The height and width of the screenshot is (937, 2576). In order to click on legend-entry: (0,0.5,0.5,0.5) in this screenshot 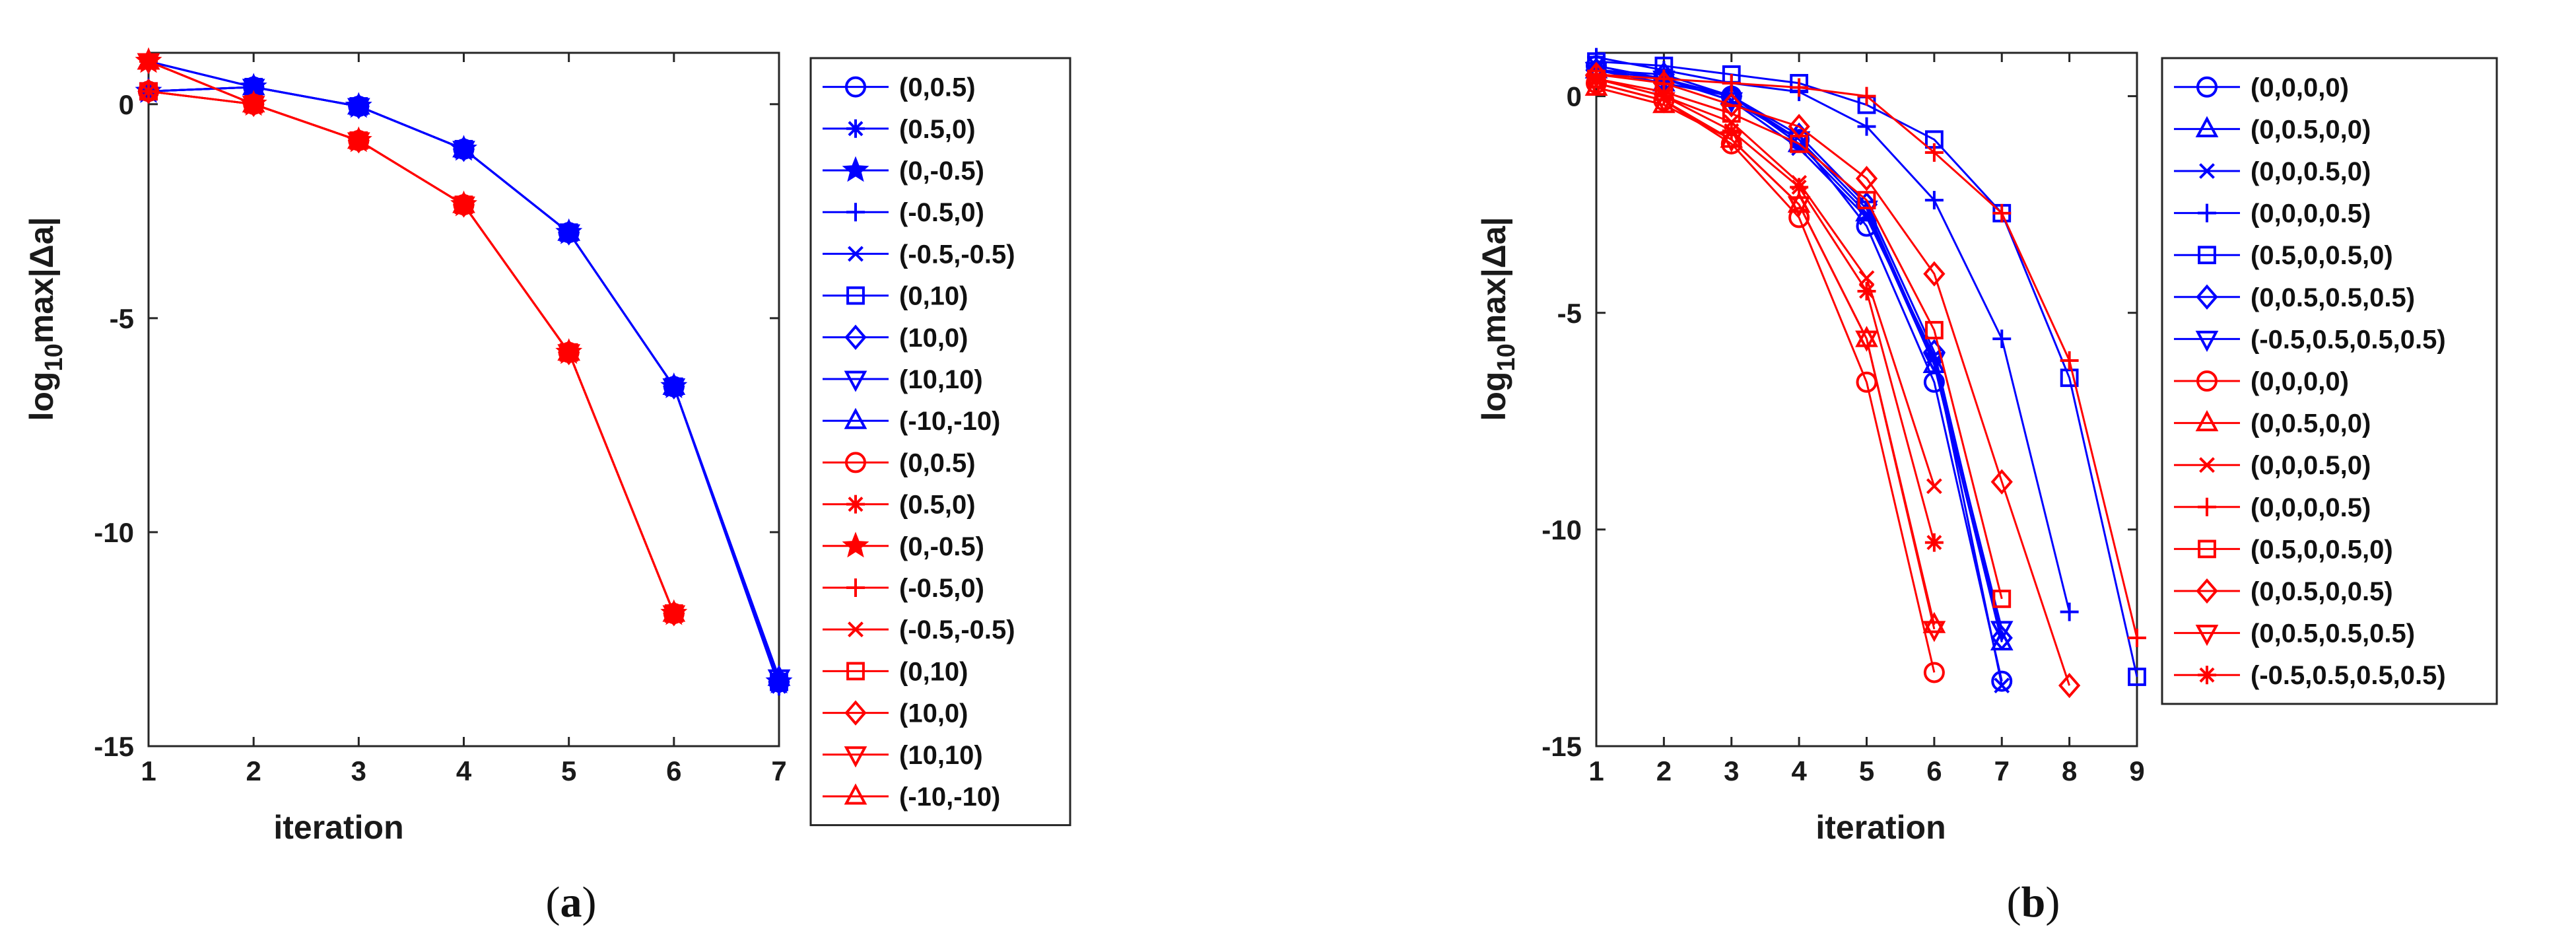, I will do `click(2294, 633)`.